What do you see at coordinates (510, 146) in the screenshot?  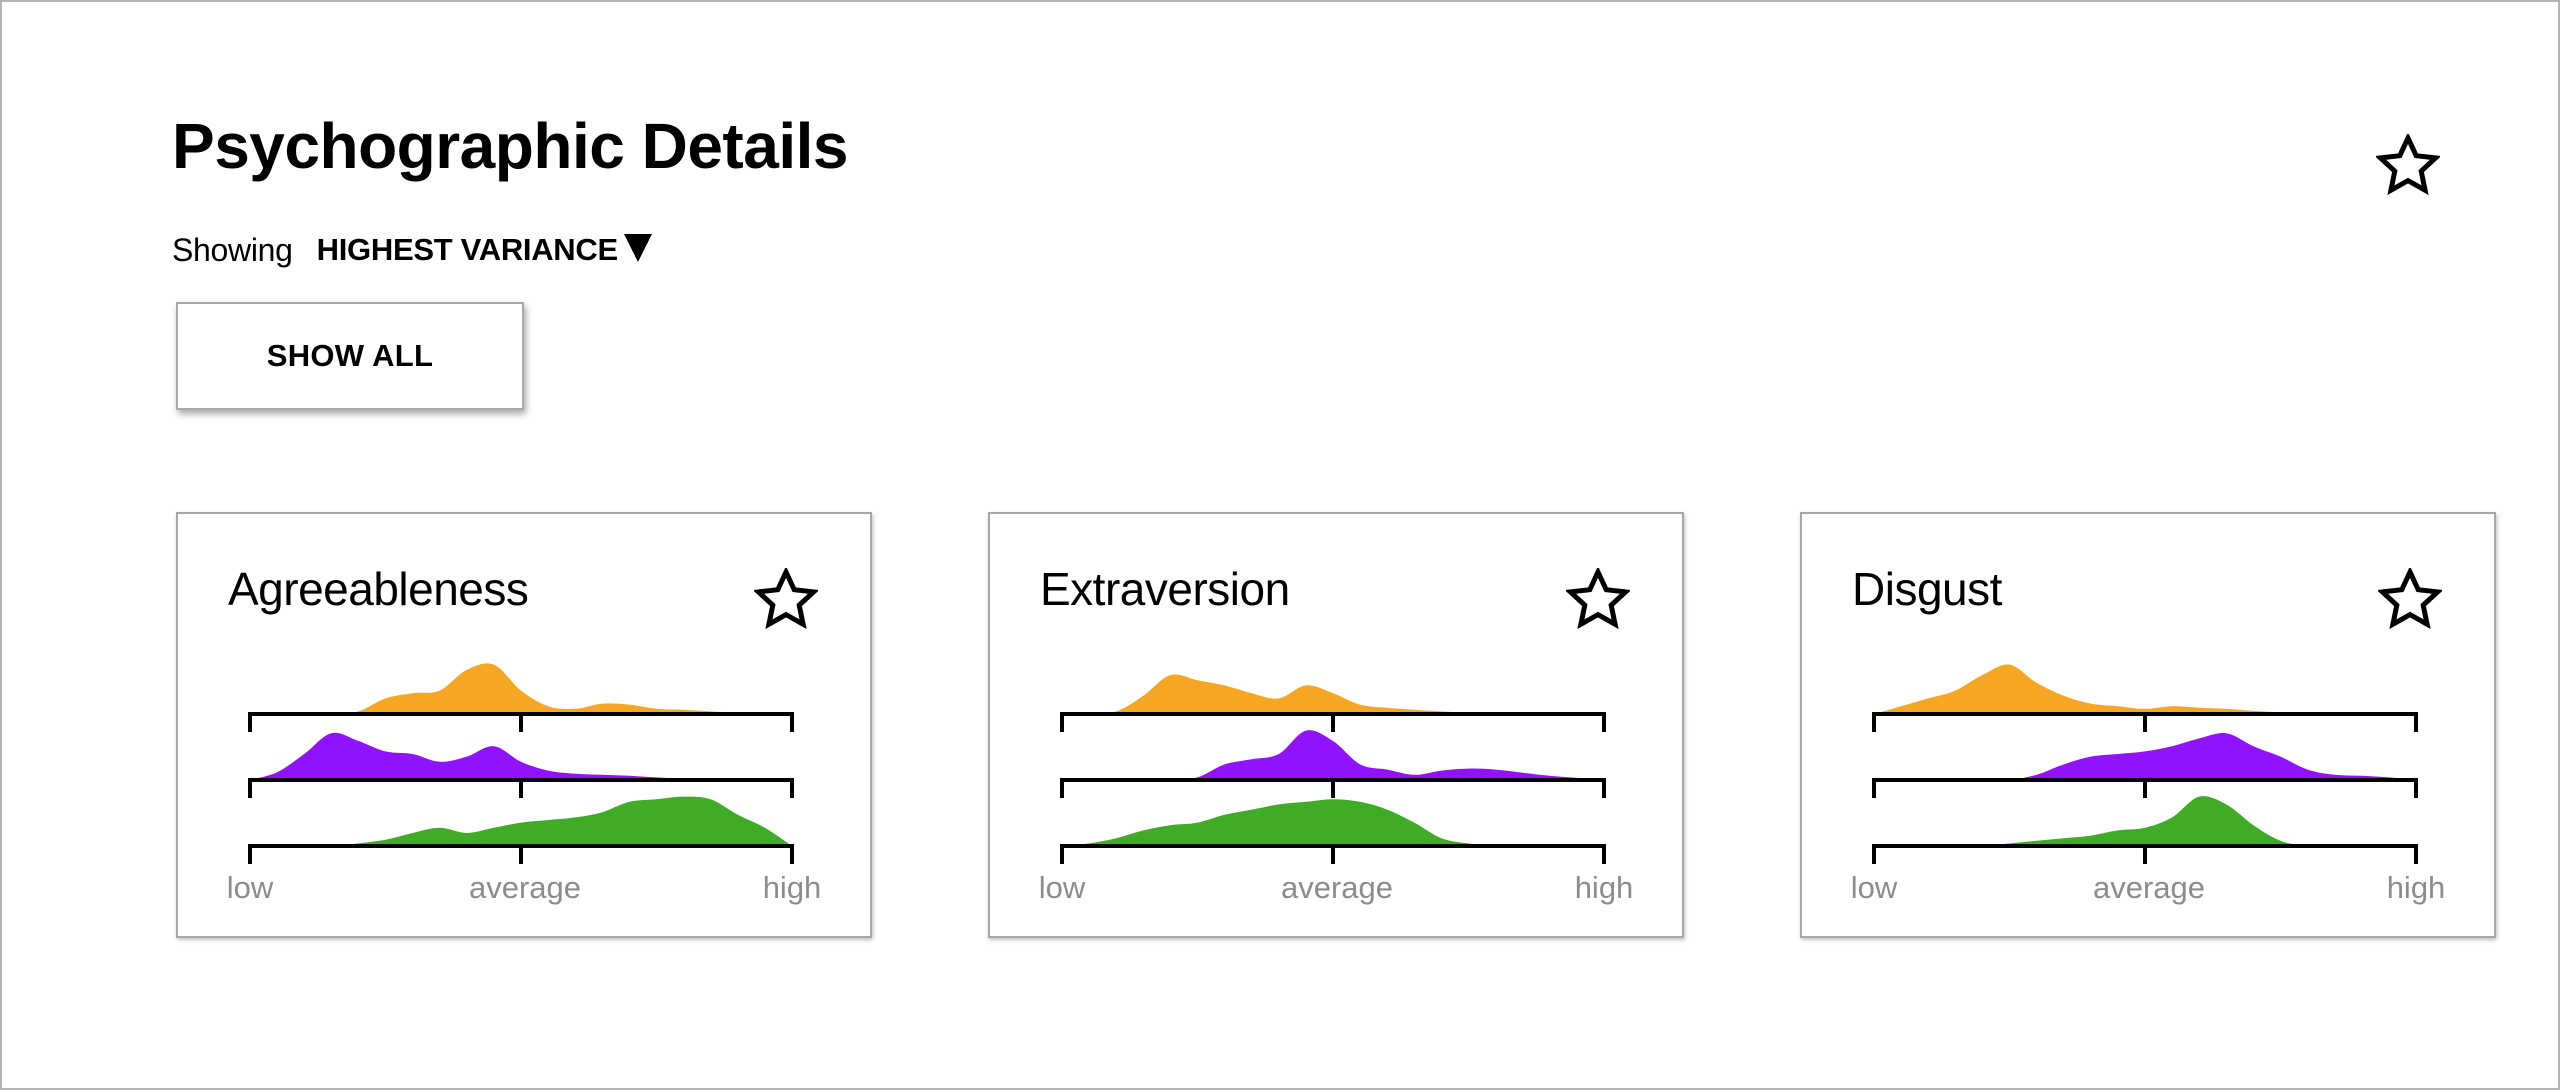 I see `page-title: Psychographic Details` at bounding box center [510, 146].